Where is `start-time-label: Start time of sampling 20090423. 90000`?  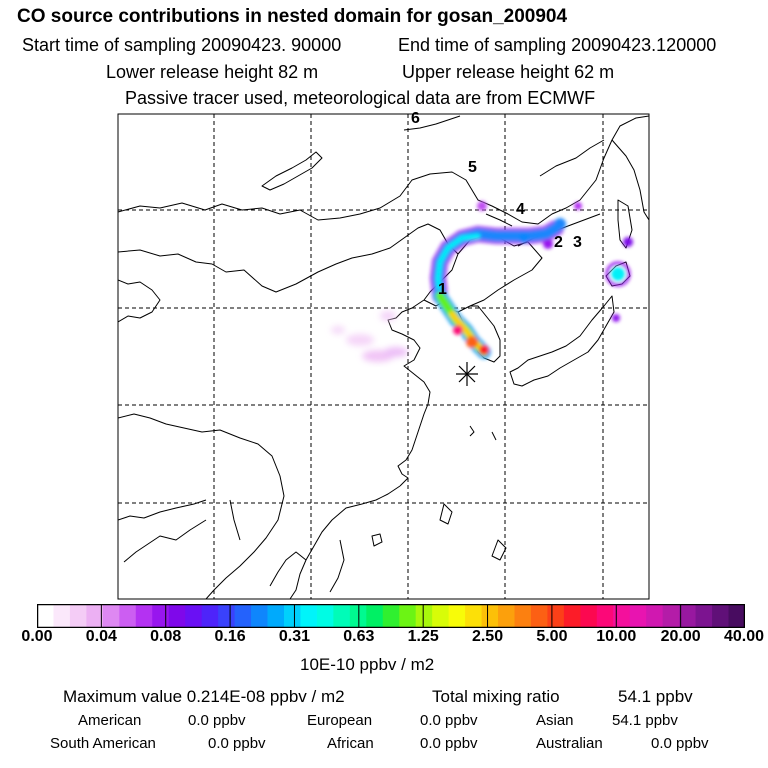
start-time-label: Start time of sampling 20090423. 90000 is located at coordinates (182, 45).